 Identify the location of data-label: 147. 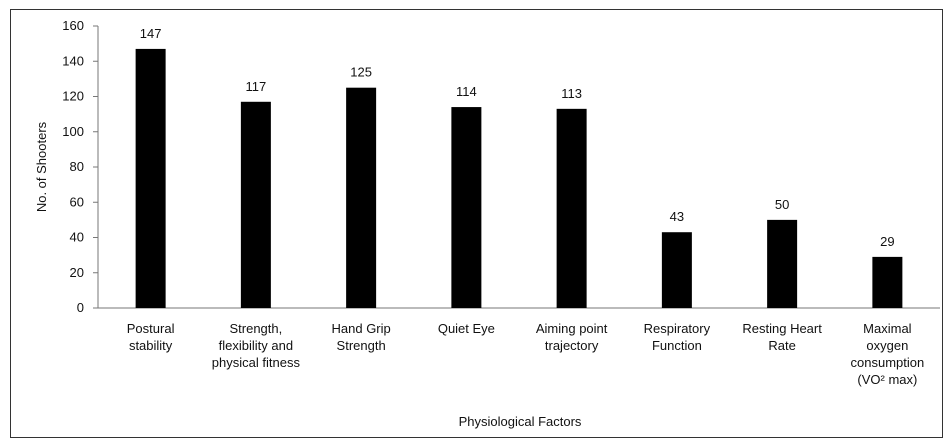
(151, 33).